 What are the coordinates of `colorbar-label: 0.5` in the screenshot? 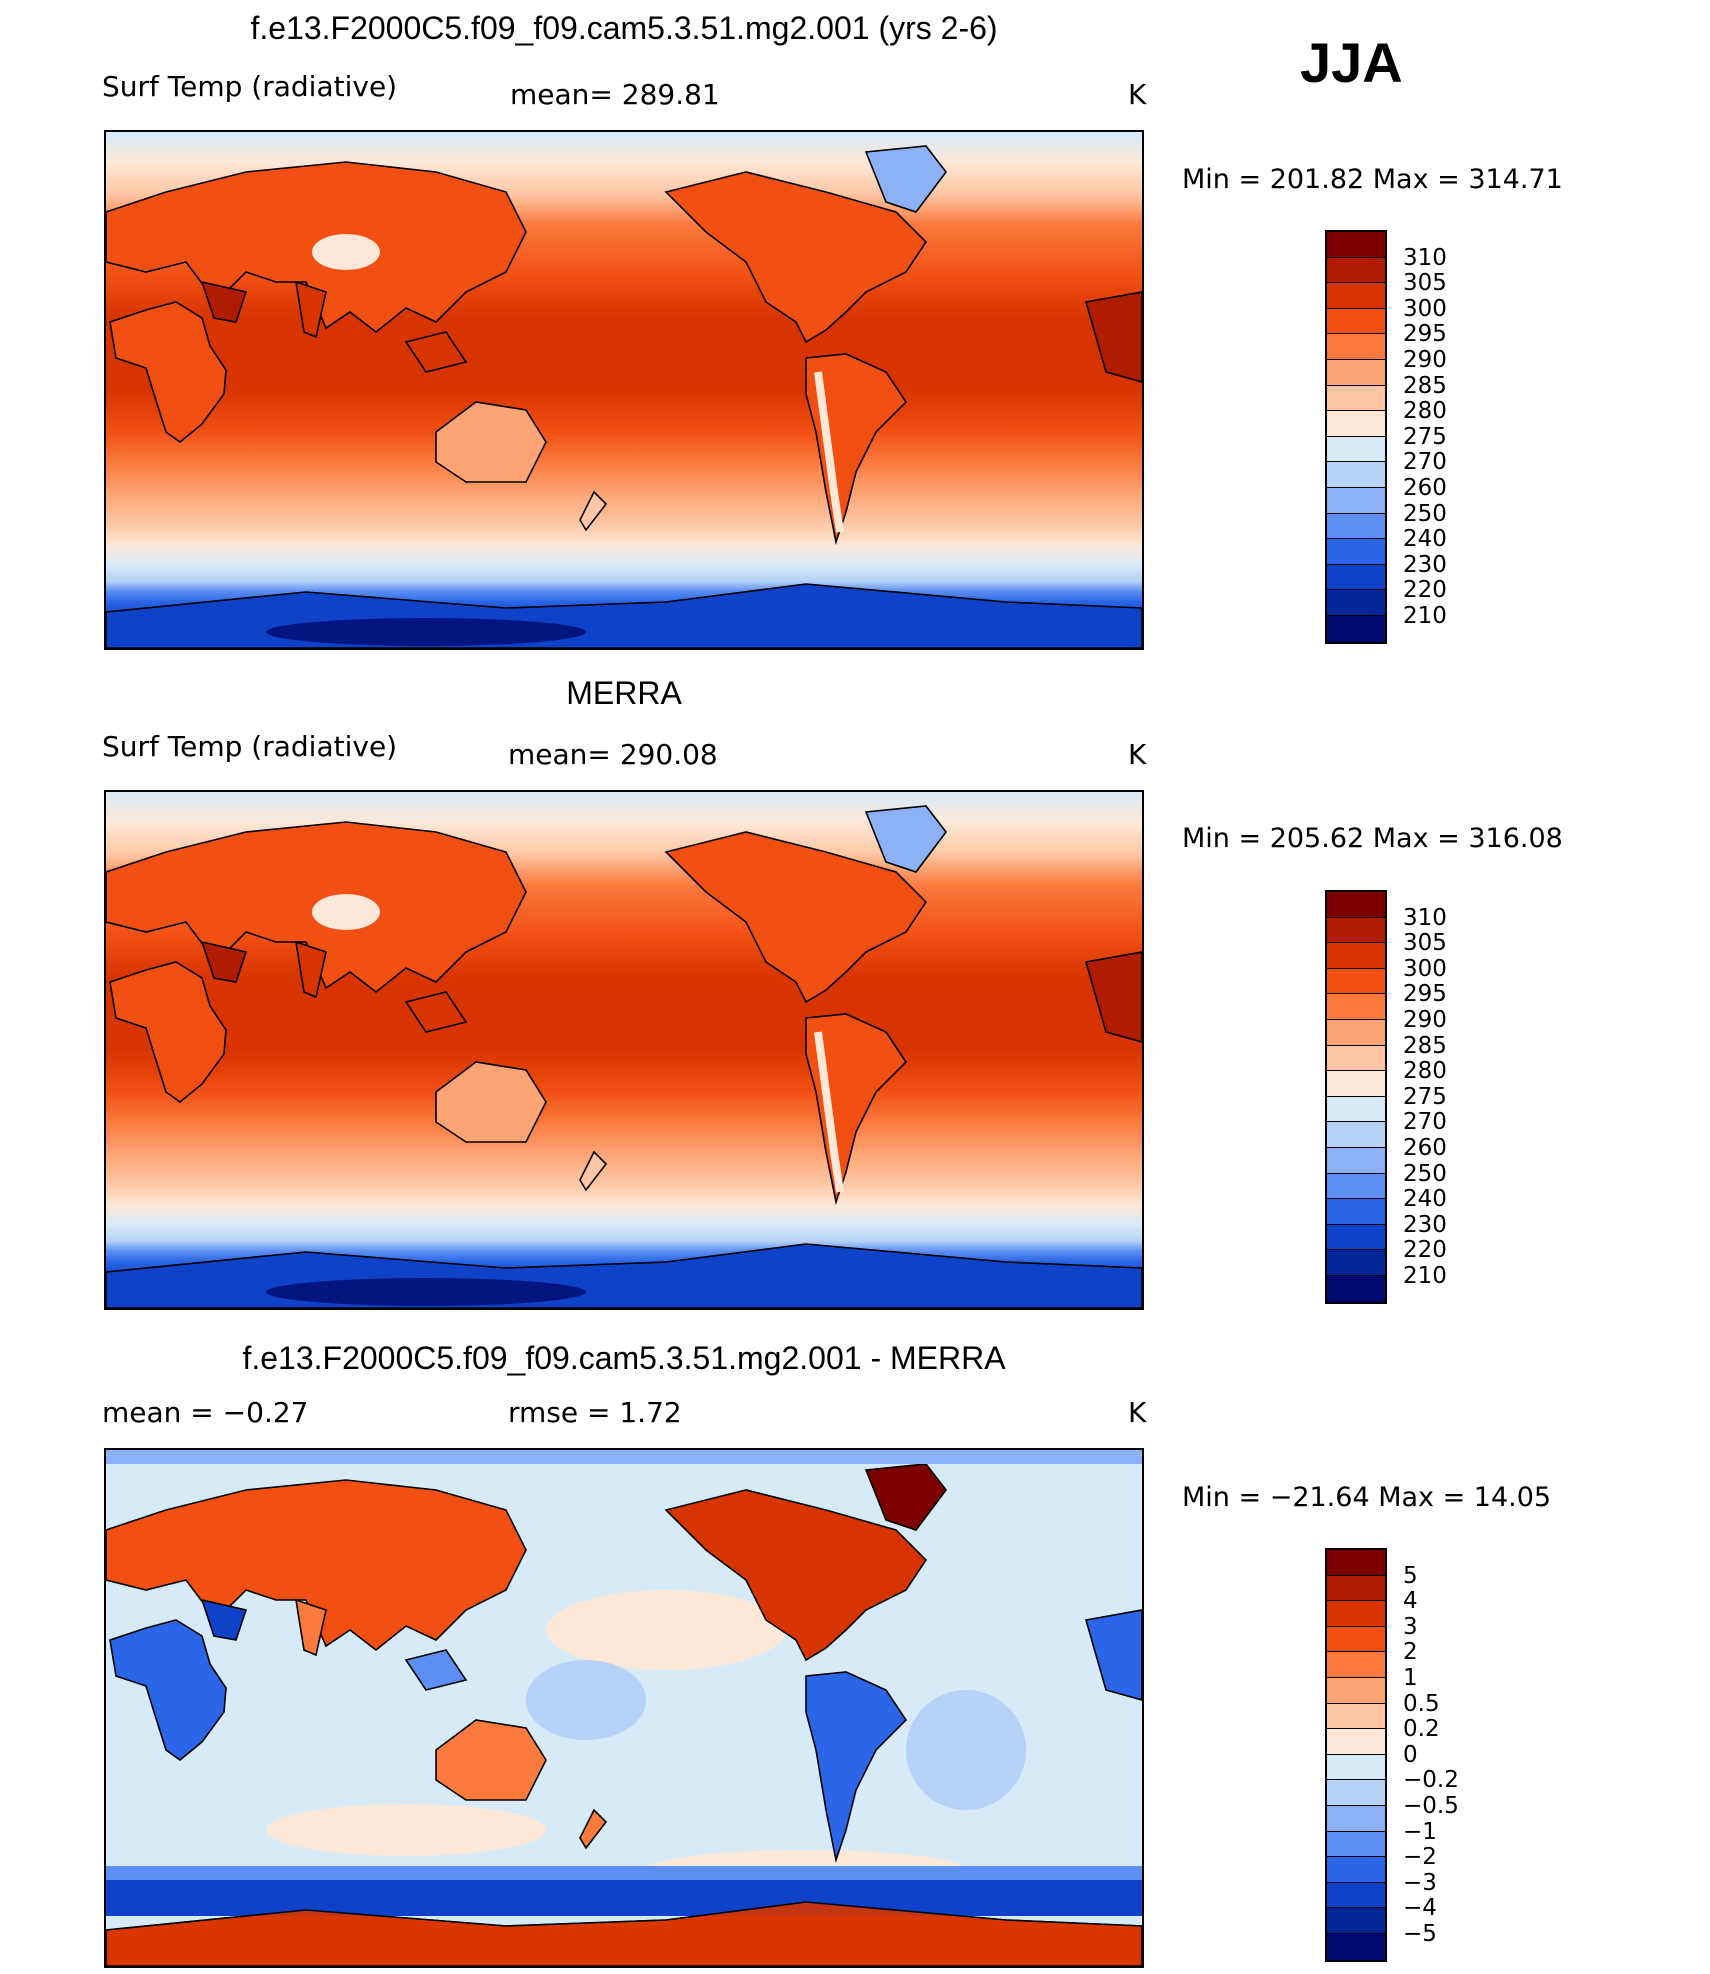 It's located at (1421, 1703).